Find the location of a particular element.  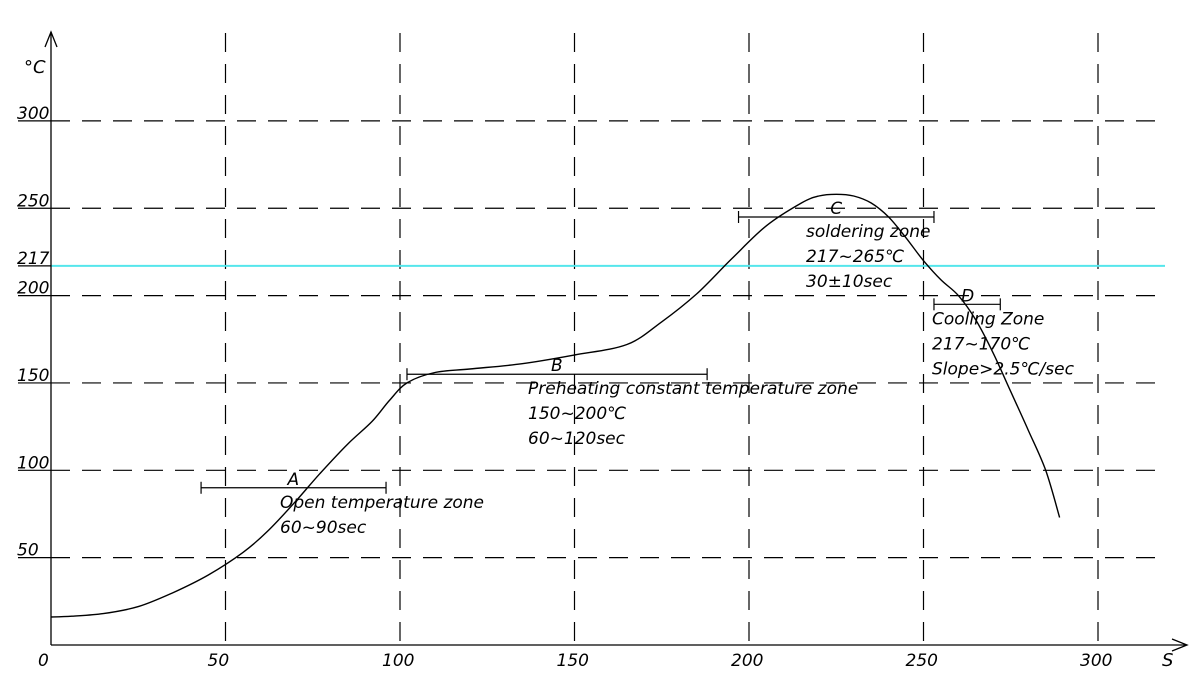

annotation-C-line-1: soldering zone is located at coordinates (868, 232).